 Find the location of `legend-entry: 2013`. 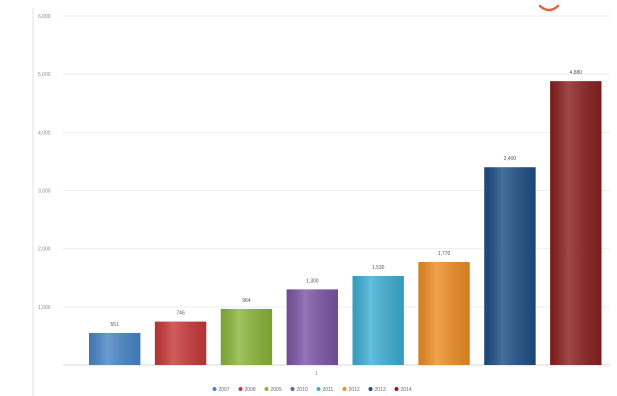

legend-entry: 2013 is located at coordinates (380, 390).